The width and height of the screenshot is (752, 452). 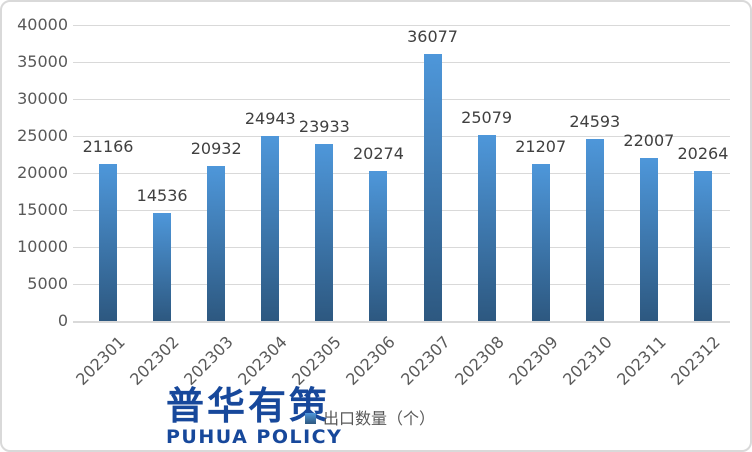 What do you see at coordinates (254, 437) in the screenshot?
I see `logo-english-text: PUHUA POLICY` at bounding box center [254, 437].